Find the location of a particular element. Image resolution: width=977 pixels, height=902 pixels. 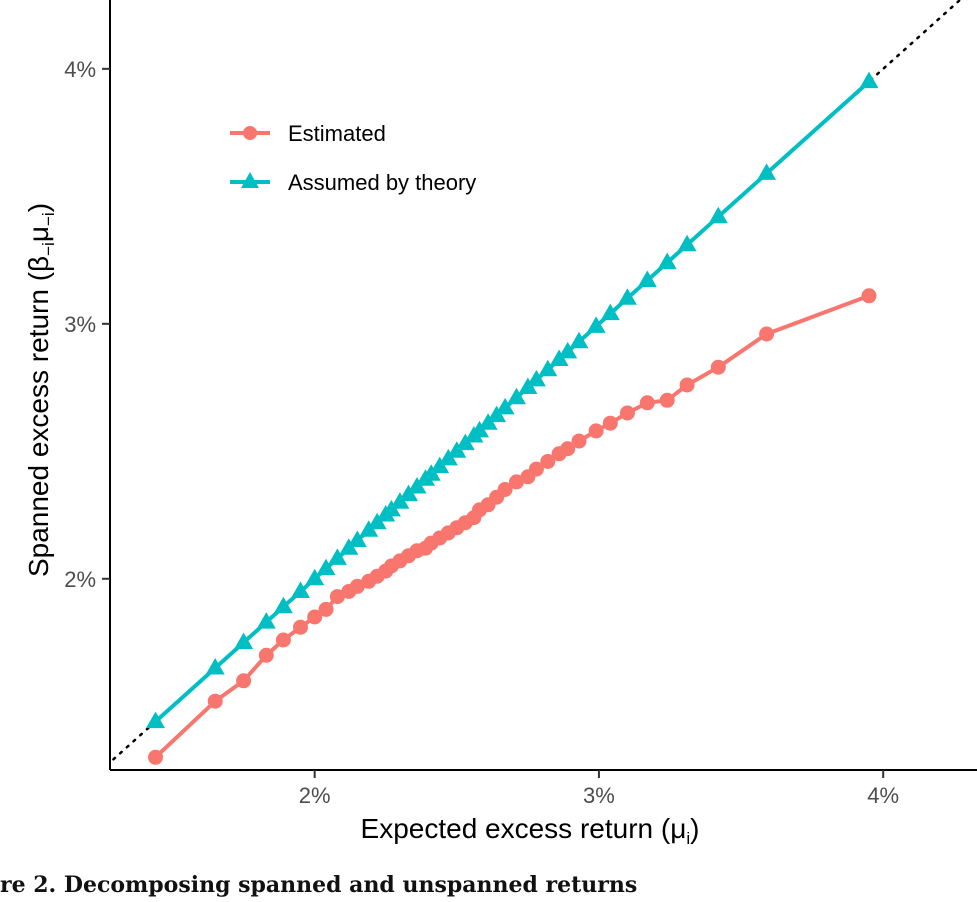

y-axis-title: Spanned excess return (β−iμ−i) is located at coordinates (40, 390).